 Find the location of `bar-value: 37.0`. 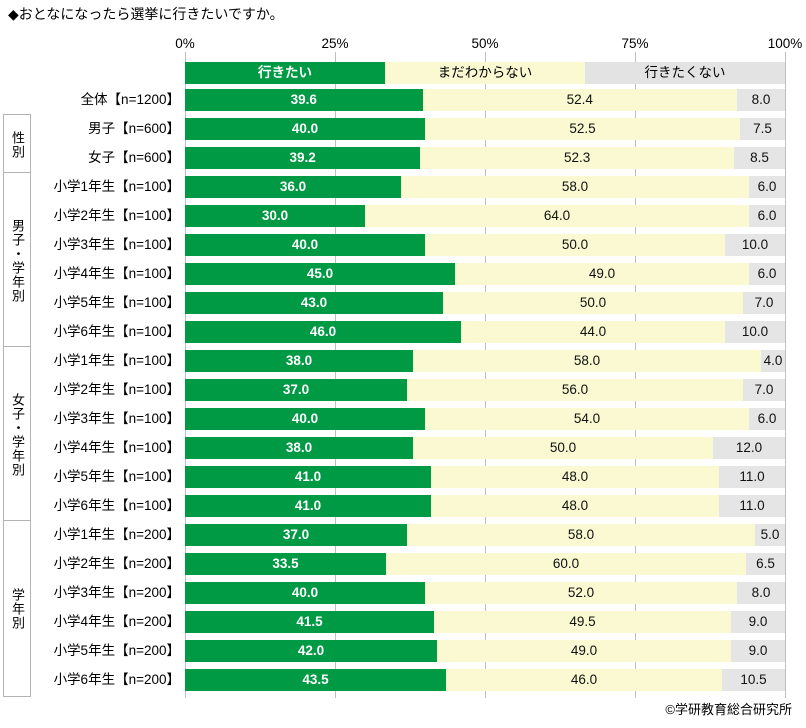

bar-value: 37.0 is located at coordinates (296, 534).